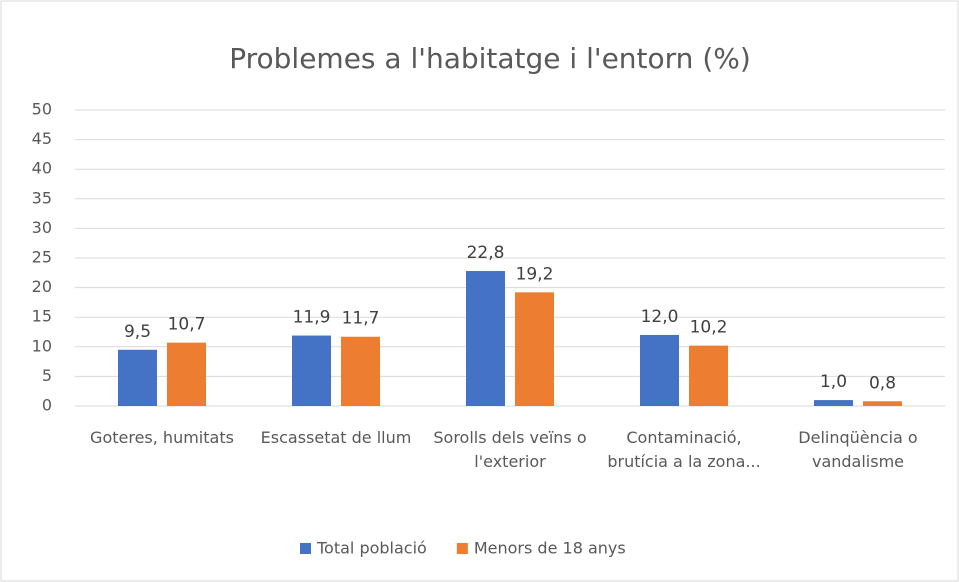 This screenshot has height=582, width=959. I want to click on data-label: 10,2, so click(709, 328).